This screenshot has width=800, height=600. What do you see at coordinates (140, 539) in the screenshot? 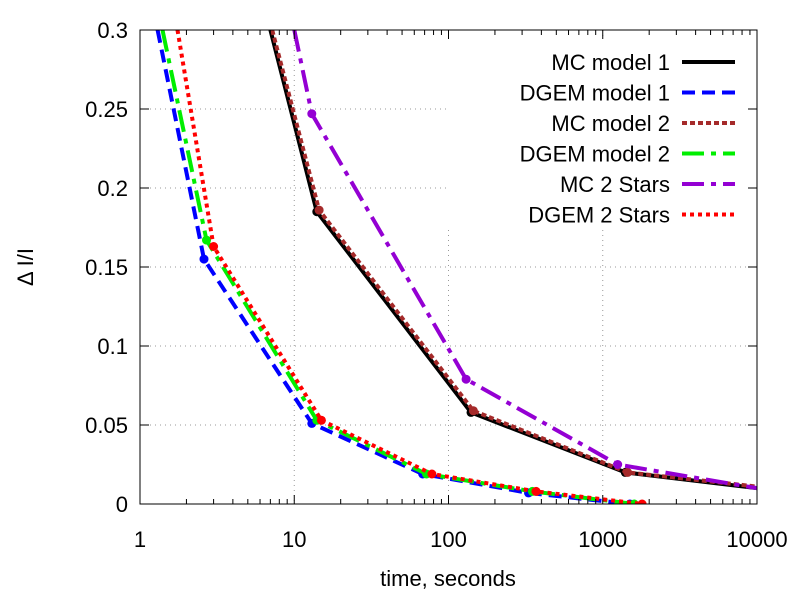
I see `x-tick-label: 1` at bounding box center [140, 539].